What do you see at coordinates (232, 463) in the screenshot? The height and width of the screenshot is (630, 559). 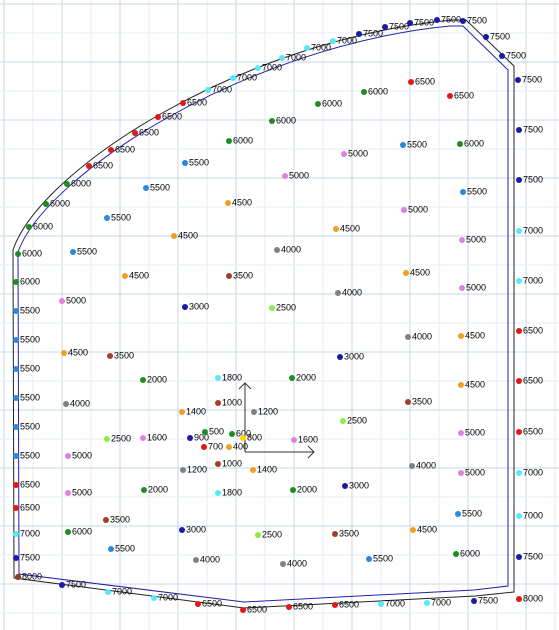 I see `point-label: 1000` at bounding box center [232, 463].